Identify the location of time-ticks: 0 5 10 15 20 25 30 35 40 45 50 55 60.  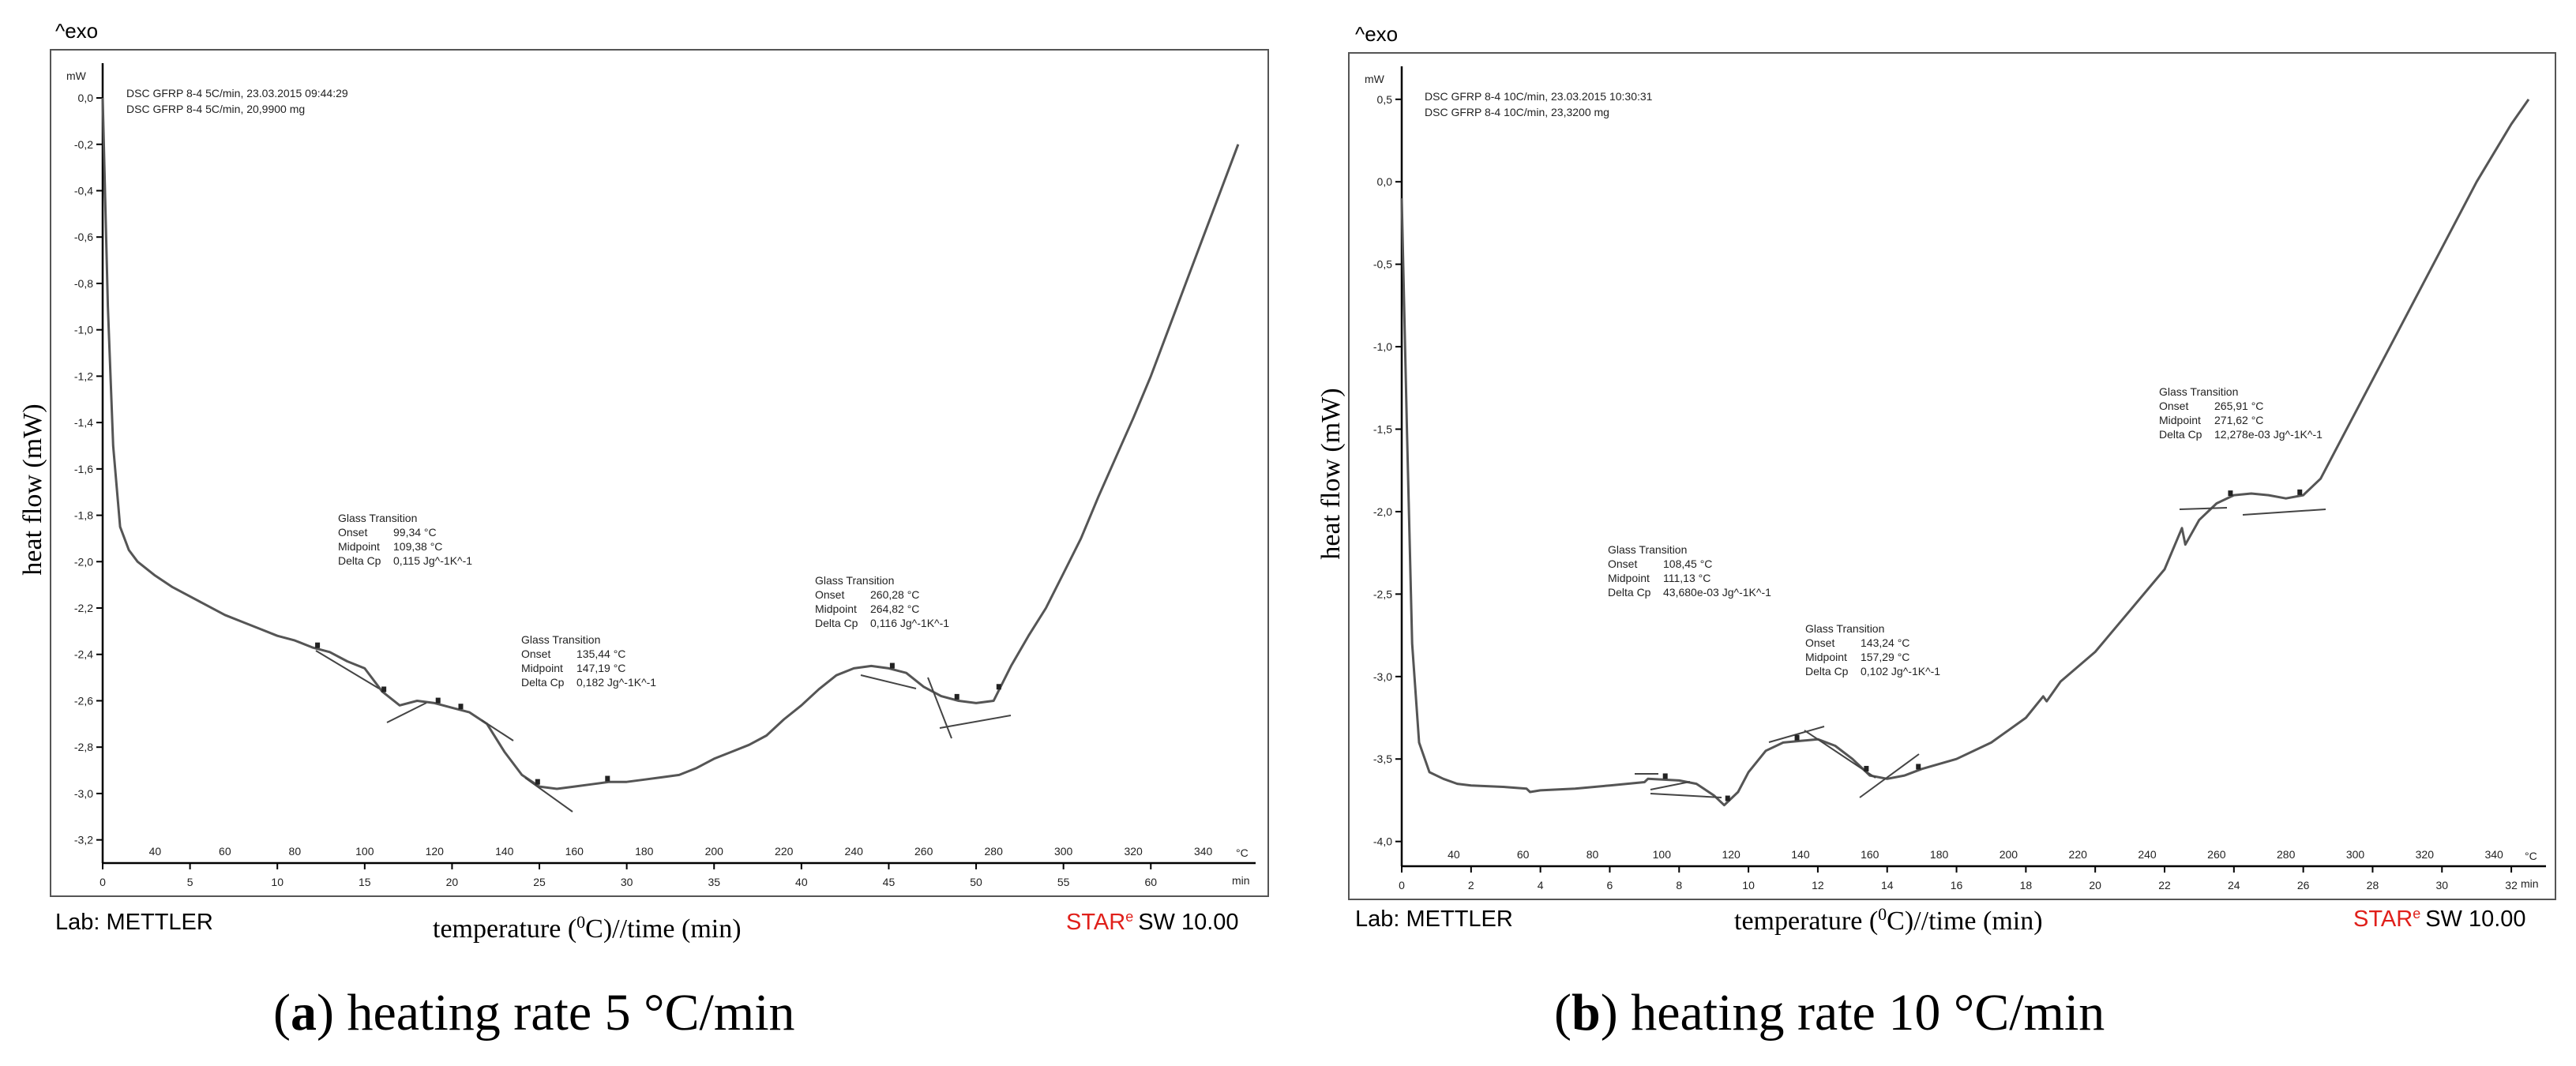
(628, 875).